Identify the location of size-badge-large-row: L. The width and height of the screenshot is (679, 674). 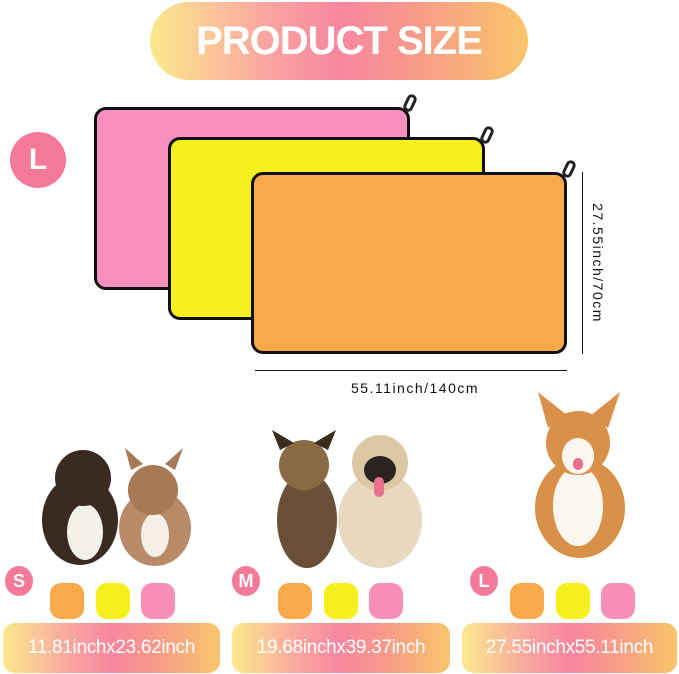
(484, 581).